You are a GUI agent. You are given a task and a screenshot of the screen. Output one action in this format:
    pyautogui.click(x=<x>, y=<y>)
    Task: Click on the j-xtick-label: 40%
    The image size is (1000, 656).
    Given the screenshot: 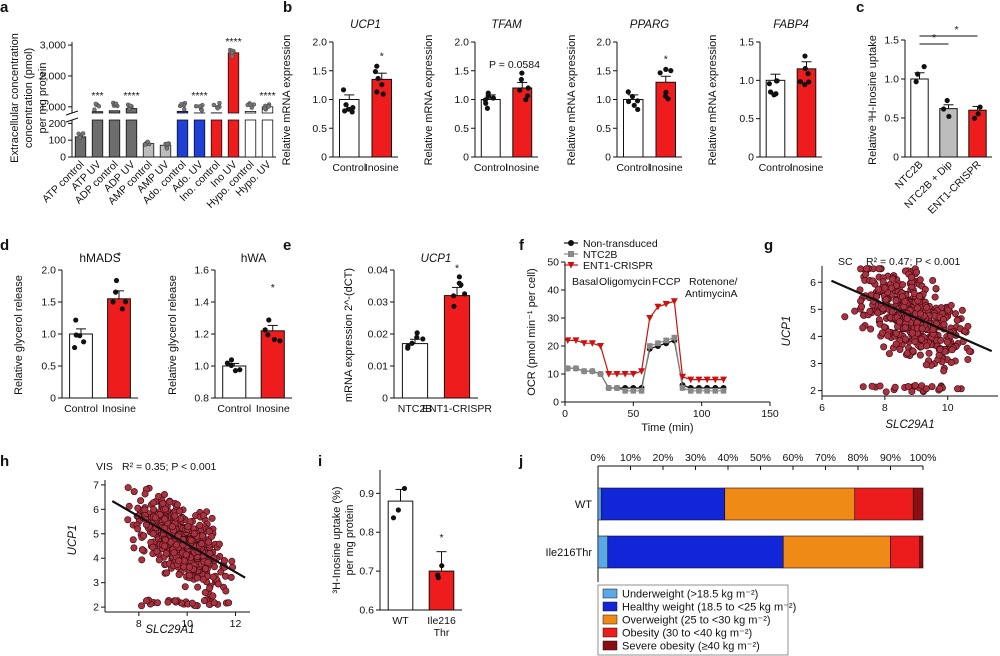 What is the action you would take?
    pyautogui.click(x=727, y=458)
    